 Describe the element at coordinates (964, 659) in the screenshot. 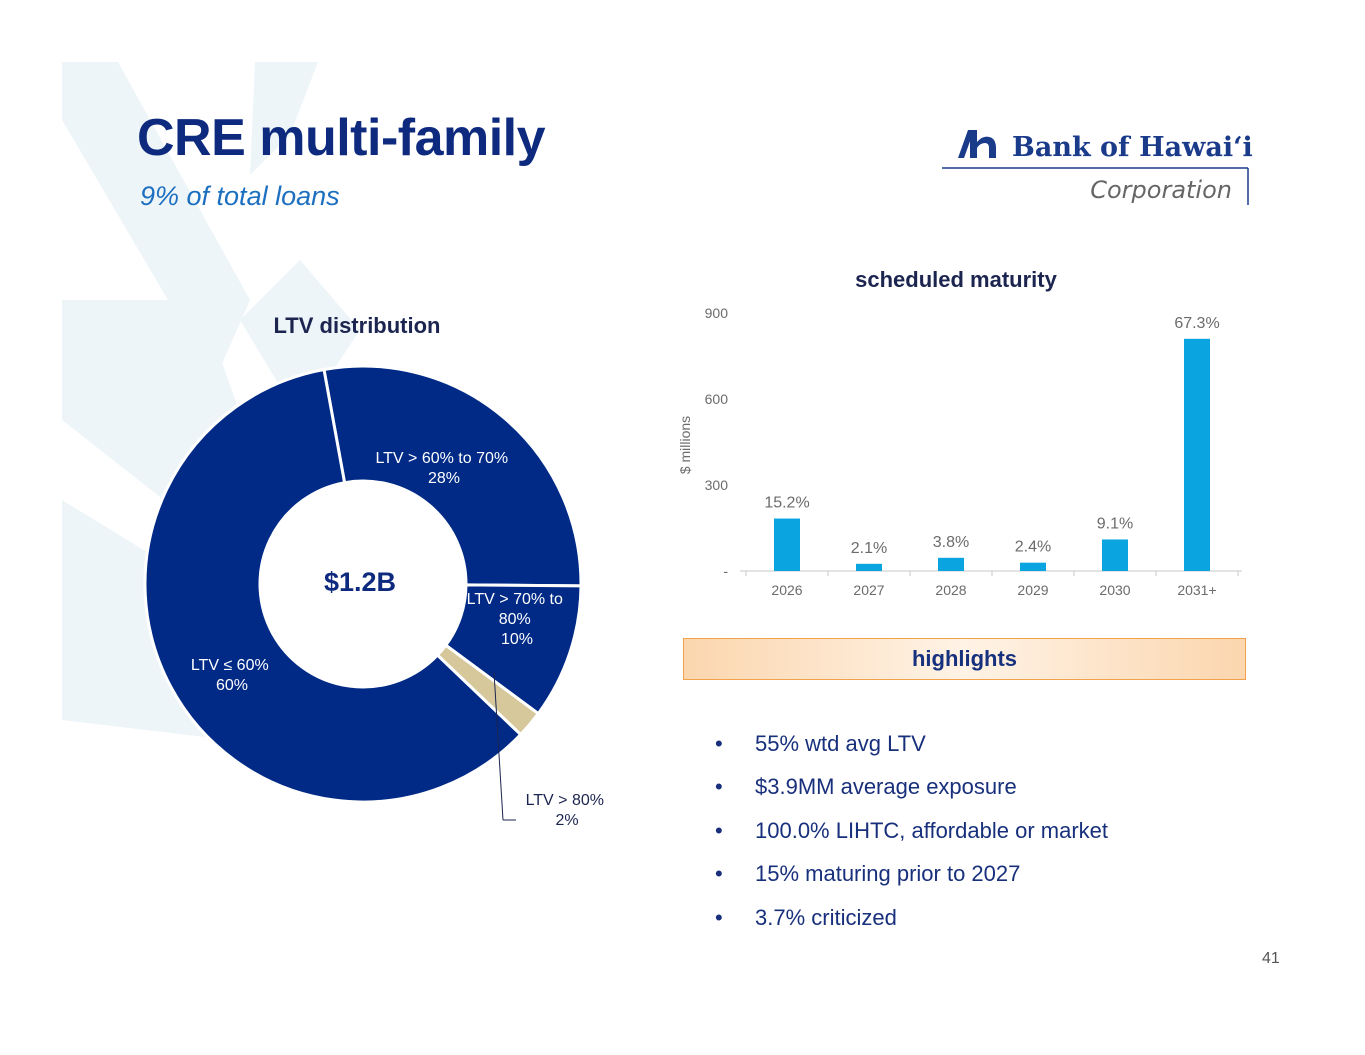

I see `highlights-heading: highlights` at that location.